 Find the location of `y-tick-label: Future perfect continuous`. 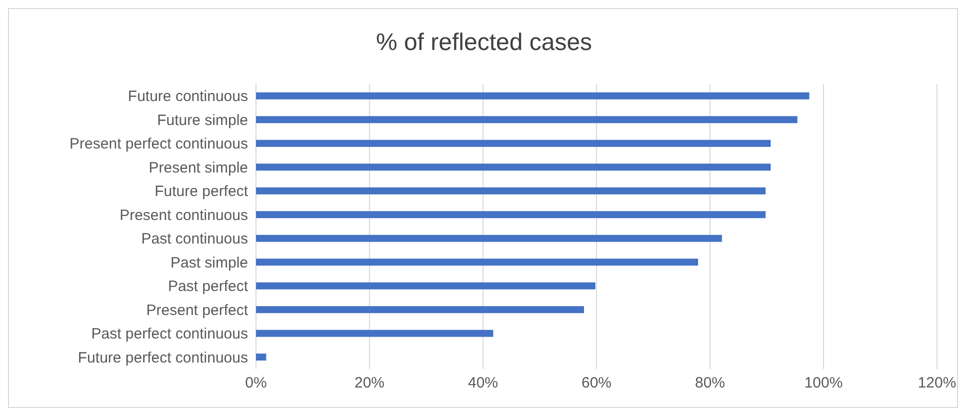

y-tick-label: Future perfect continuous is located at coordinates (163, 357).